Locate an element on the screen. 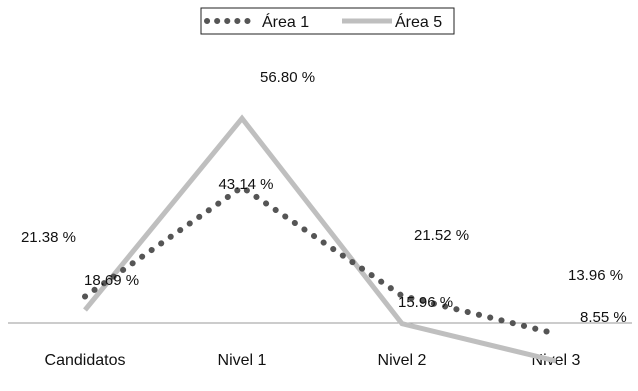 This screenshot has height=391, width=638. data-label-area-5-nivel-3: 8.55 % is located at coordinates (603, 317).